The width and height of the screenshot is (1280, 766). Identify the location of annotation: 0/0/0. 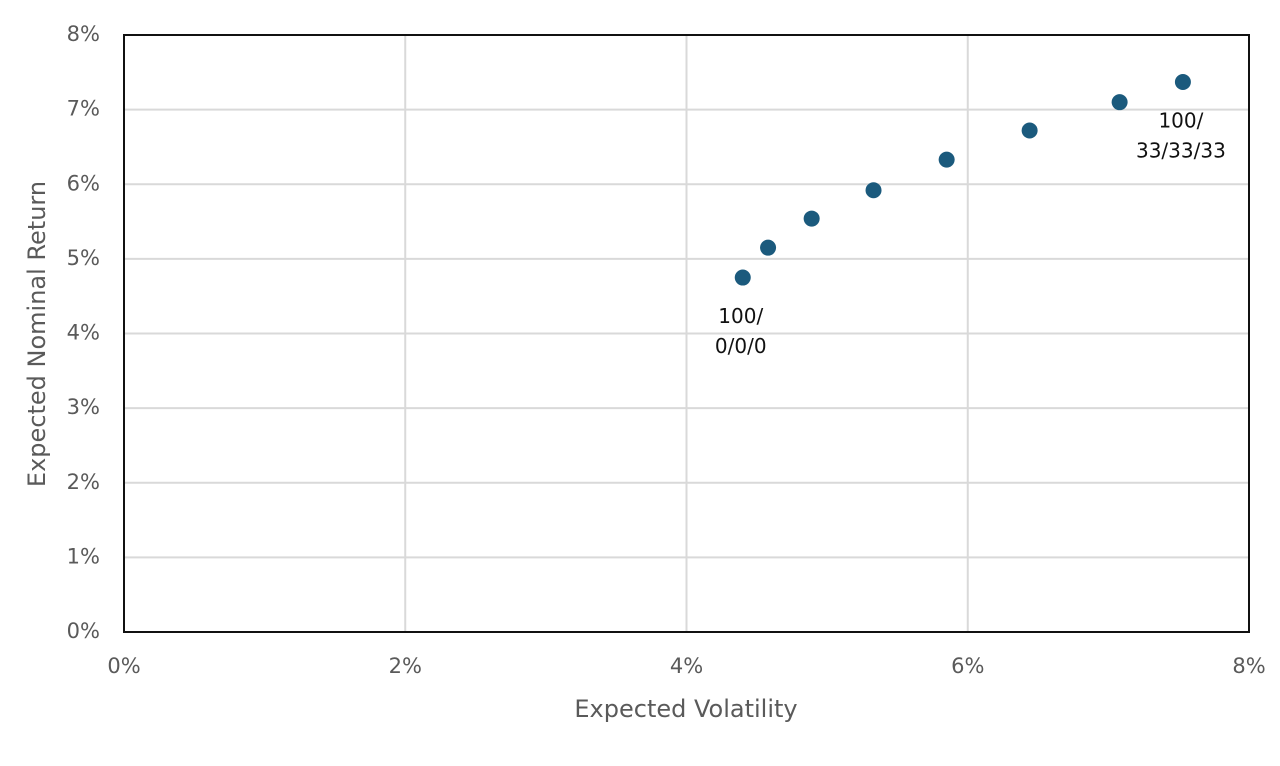
(741, 346).